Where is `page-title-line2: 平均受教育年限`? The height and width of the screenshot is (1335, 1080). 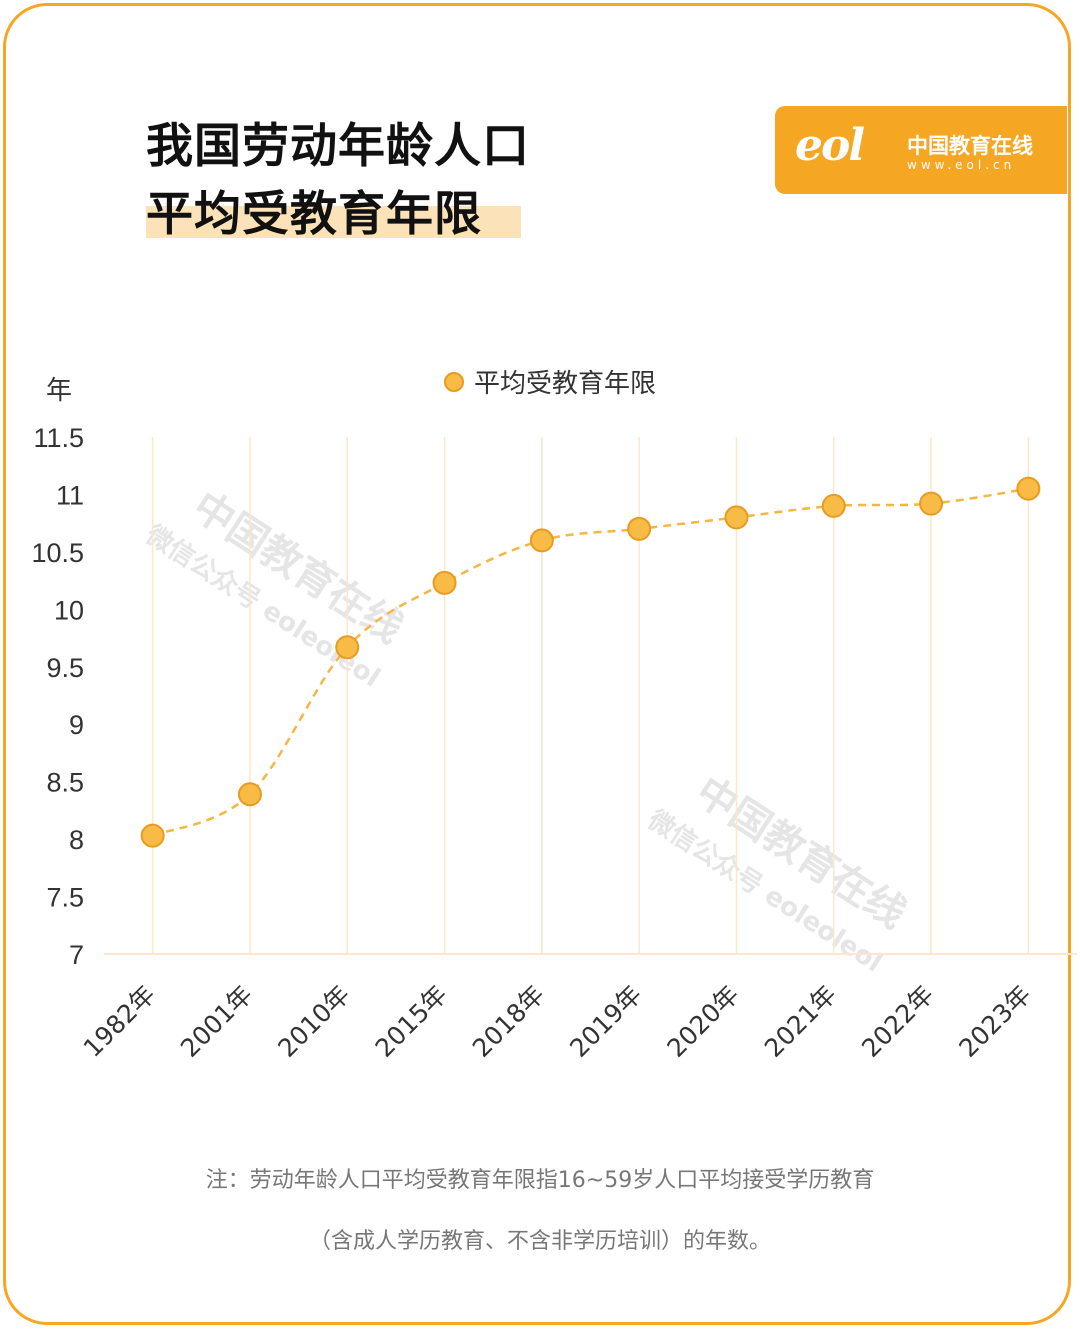 page-title-line2: 平均受教育年限 is located at coordinates (314, 214).